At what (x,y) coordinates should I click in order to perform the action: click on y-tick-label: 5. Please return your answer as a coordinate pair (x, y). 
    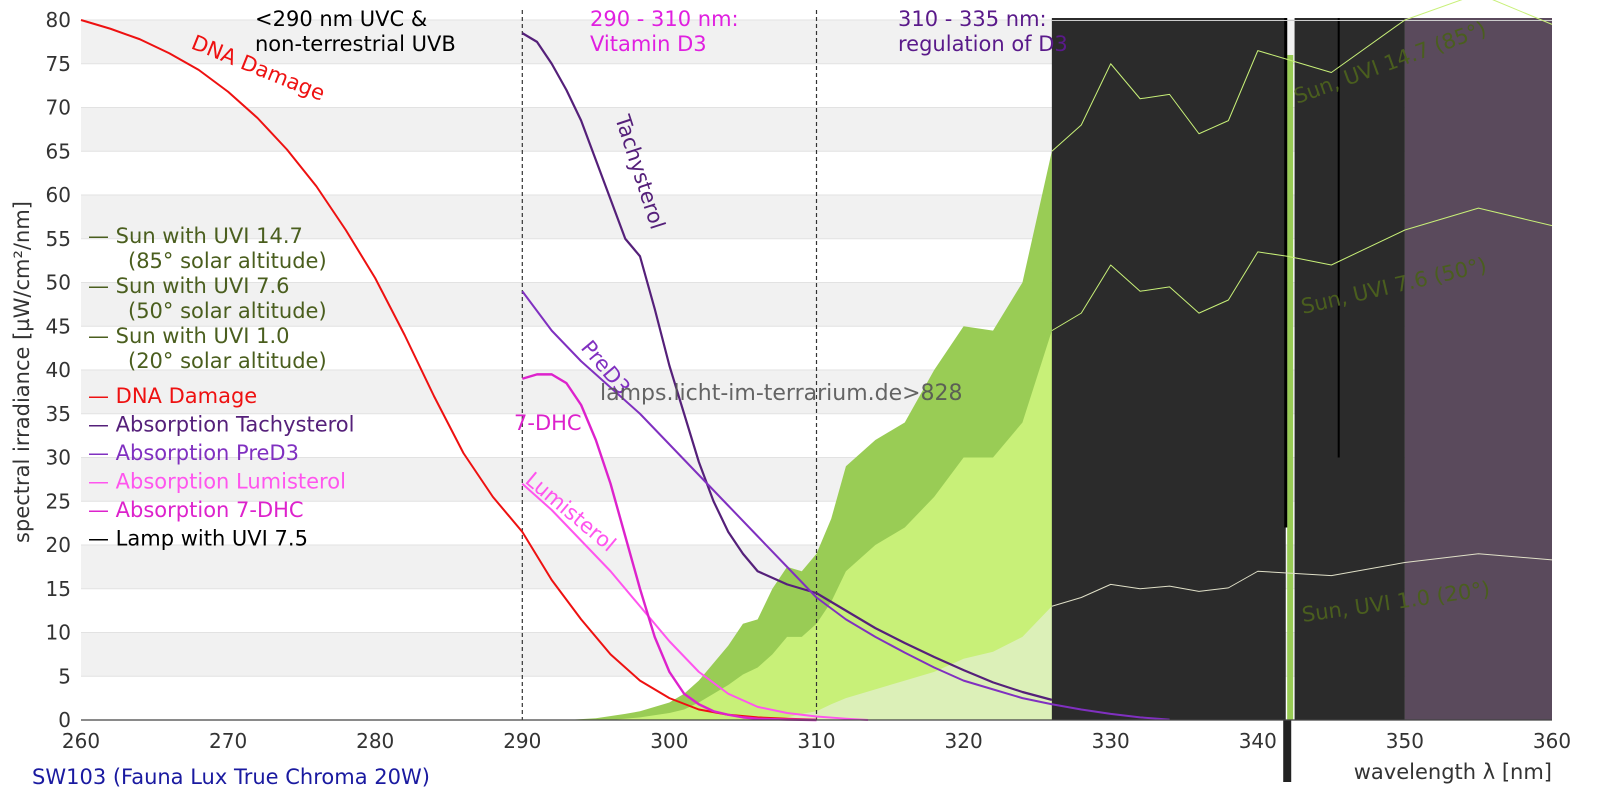
    Looking at the image, I should click on (64, 676).